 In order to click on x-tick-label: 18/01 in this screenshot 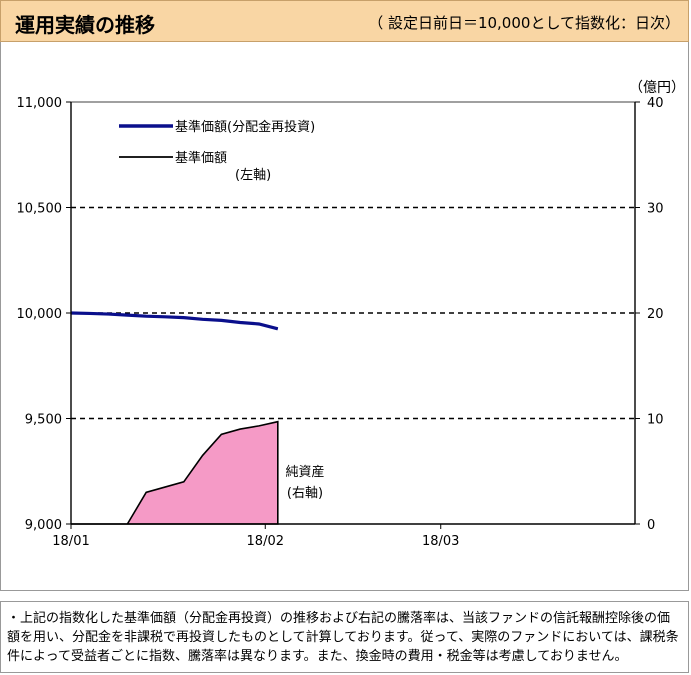, I will do `click(70, 541)`.